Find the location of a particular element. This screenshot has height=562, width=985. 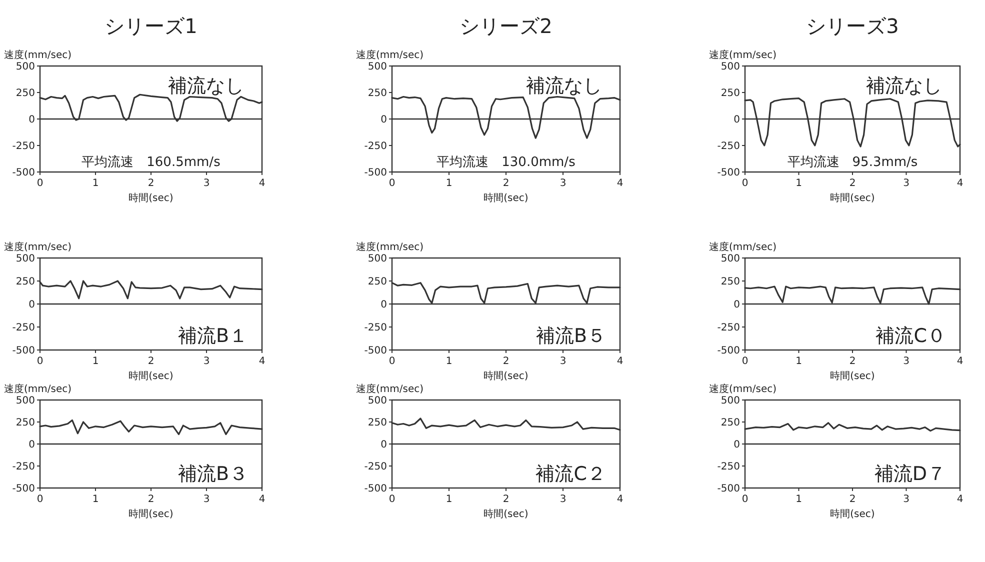

annotation: 補流C０ is located at coordinates (911, 336).